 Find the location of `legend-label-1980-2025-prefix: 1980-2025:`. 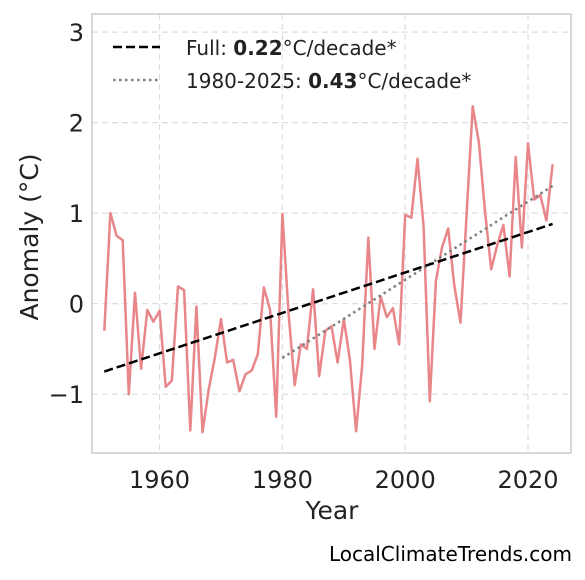

legend-label-1980-2025-prefix: 1980-2025: is located at coordinates (247, 81).